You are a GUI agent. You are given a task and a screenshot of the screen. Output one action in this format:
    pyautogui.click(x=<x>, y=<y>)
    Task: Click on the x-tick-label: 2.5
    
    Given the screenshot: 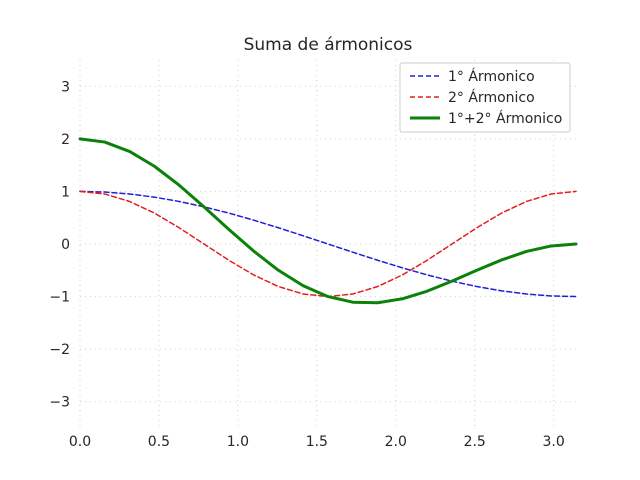 What is the action you would take?
    pyautogui.click(x=475, y=442)
    